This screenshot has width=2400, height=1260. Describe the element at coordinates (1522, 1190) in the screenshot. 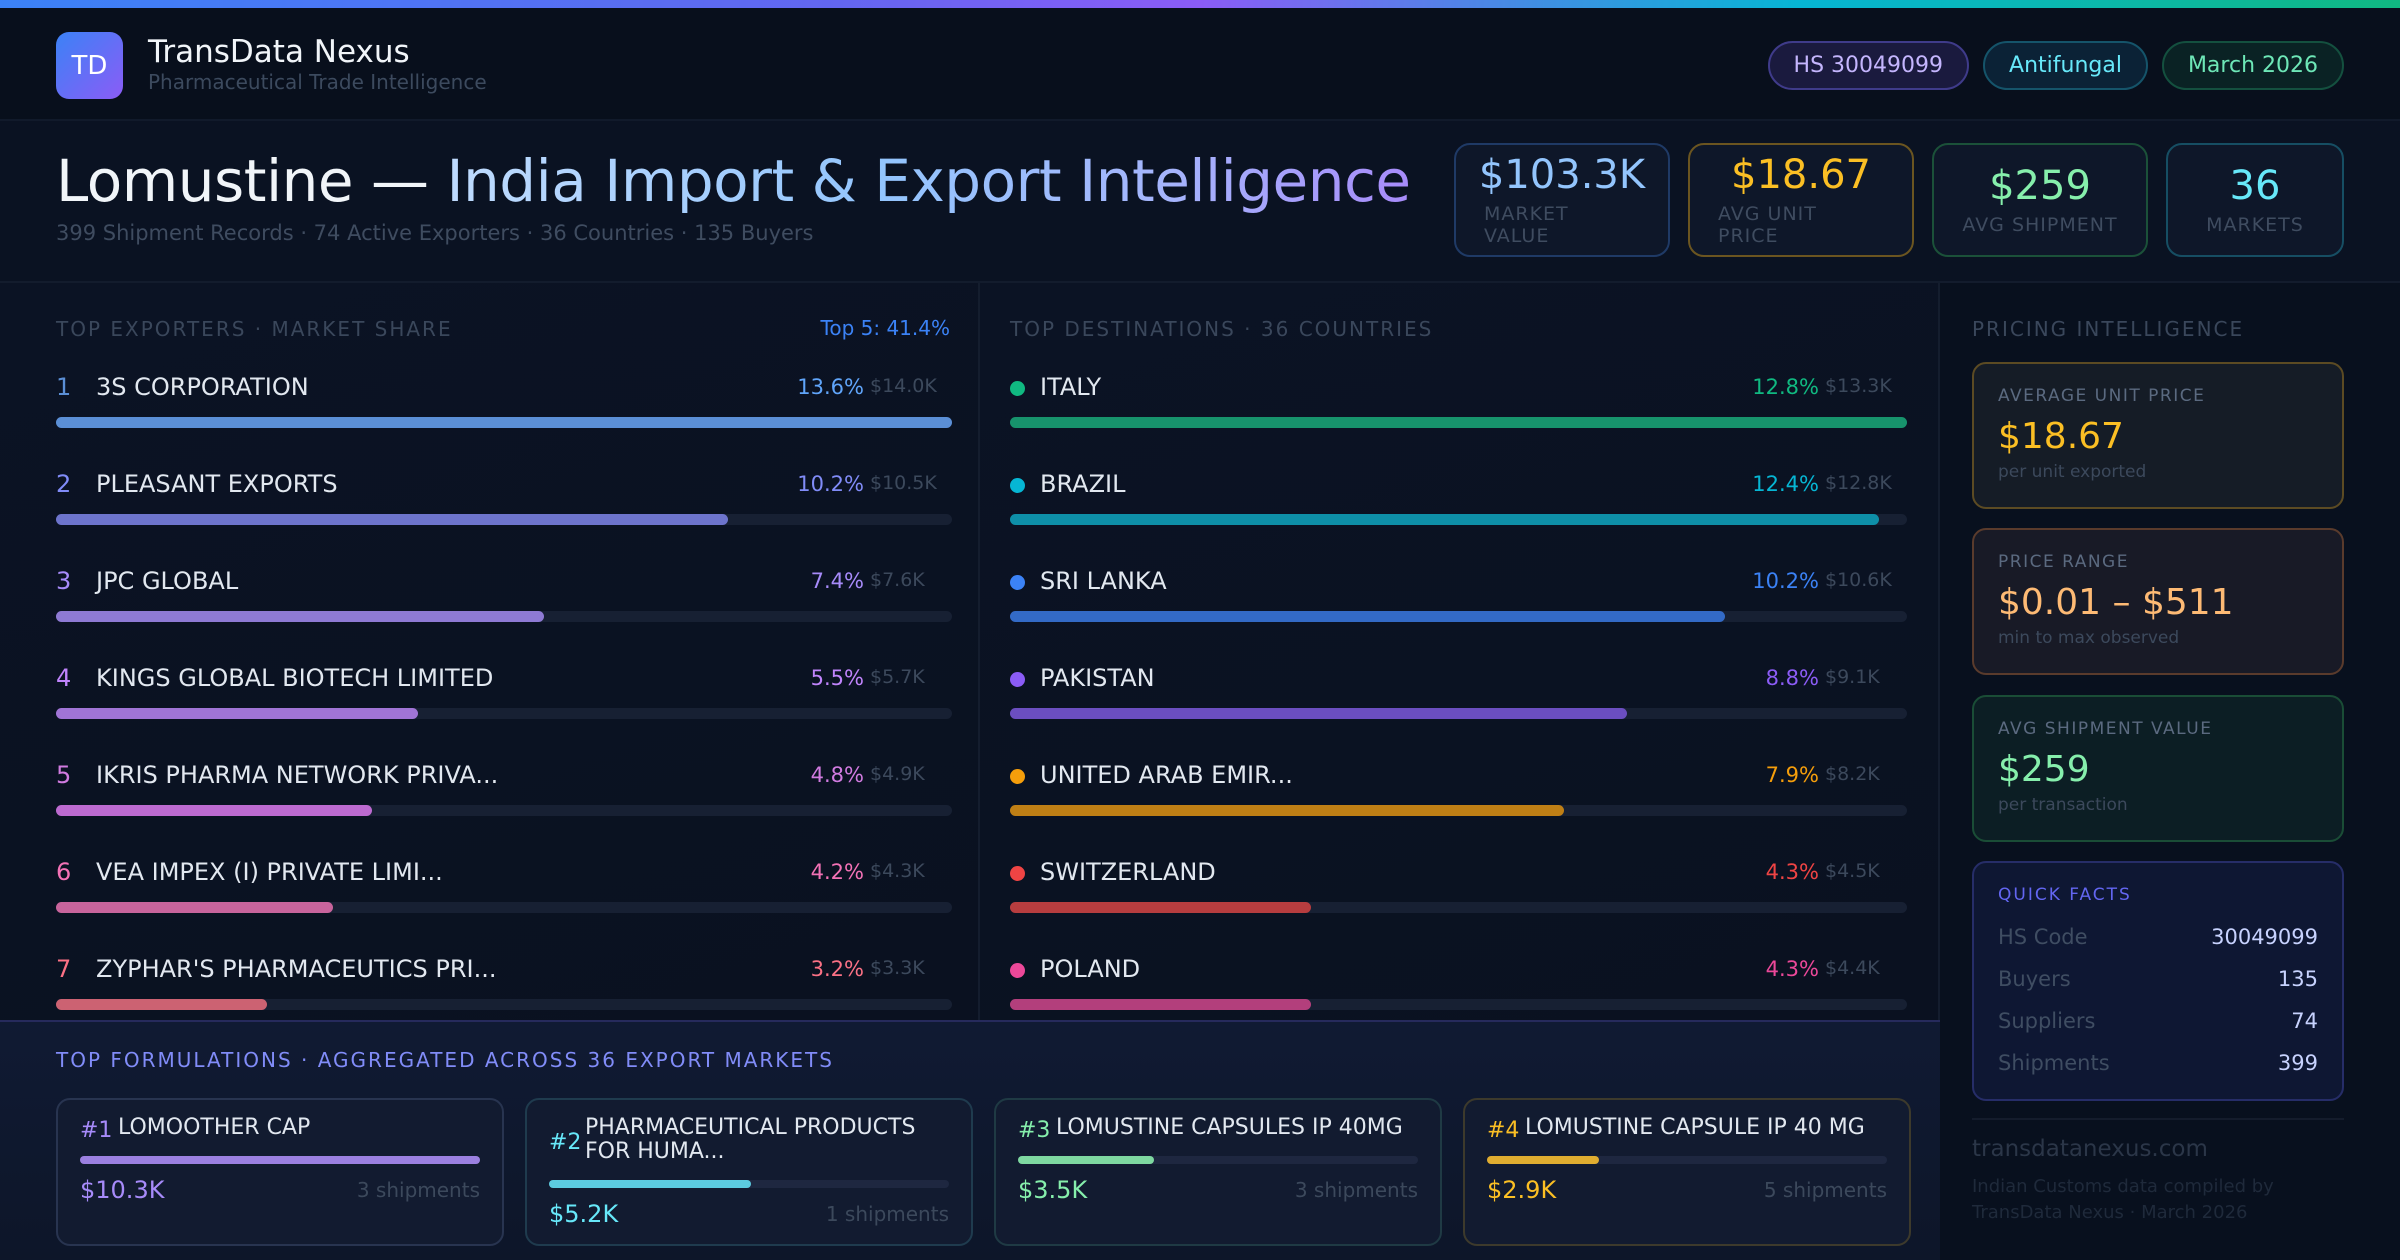

I see `formulation-value: $2.9K` at that location.